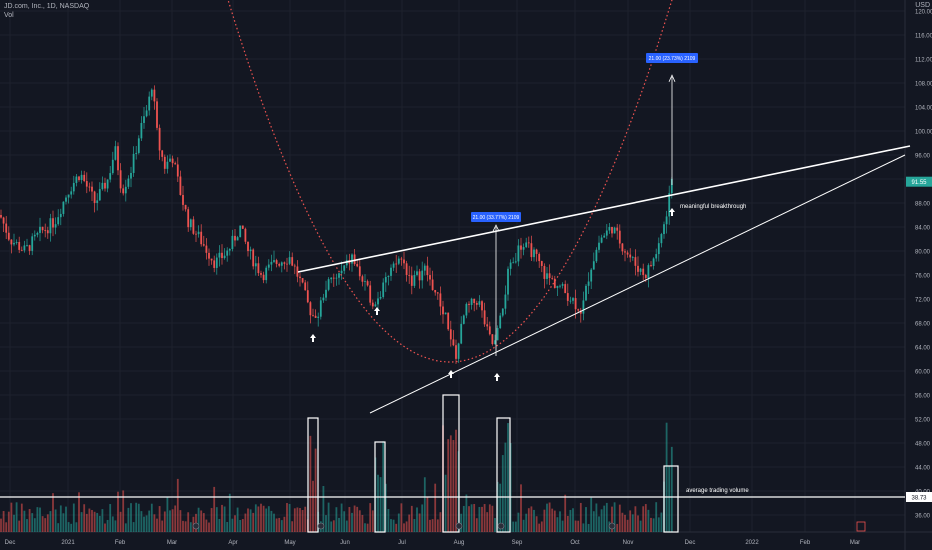  Describe the element at coordinates (805, 543) in the screenshot. I see `x-tick-label: Feb` at that location.